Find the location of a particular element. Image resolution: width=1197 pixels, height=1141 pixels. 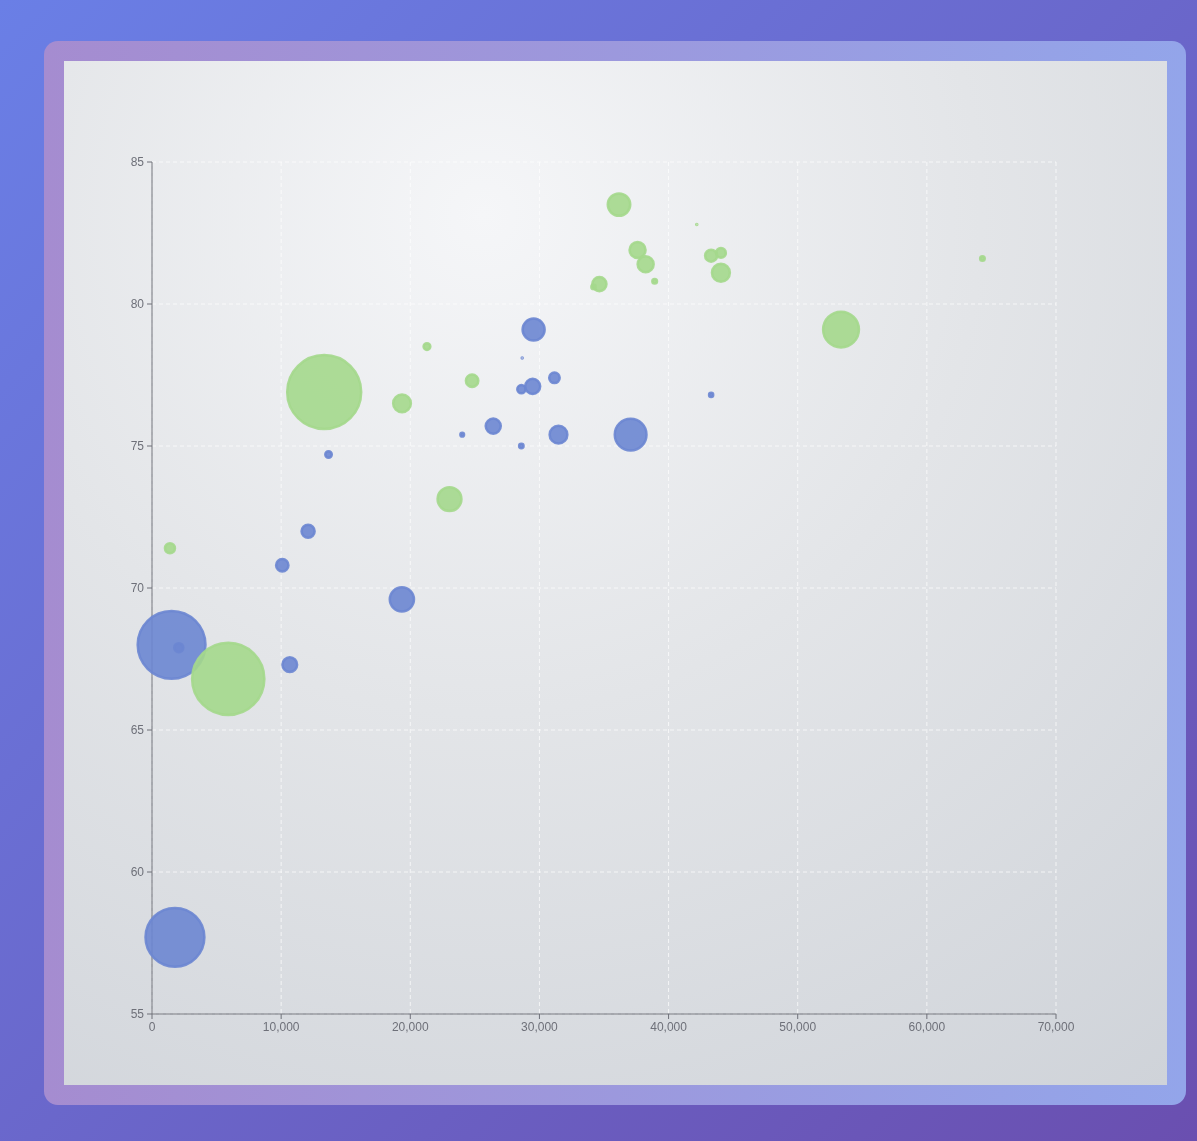

y-tick-label: 65 is located at coordinates (137, 730).